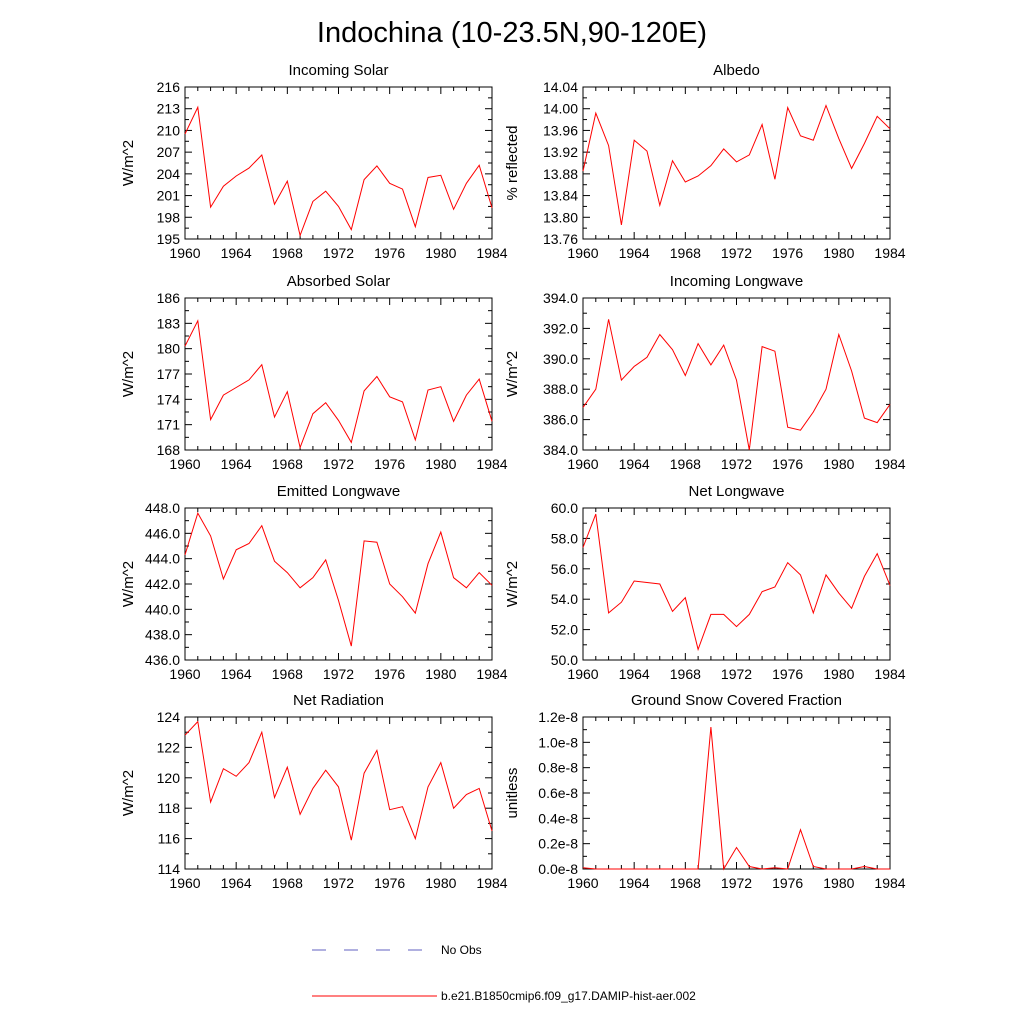  What do you see at coordinates (564, 569) in the screenshot?
I see `y-tick-label: 56.0` at bounding box center [564, 569].